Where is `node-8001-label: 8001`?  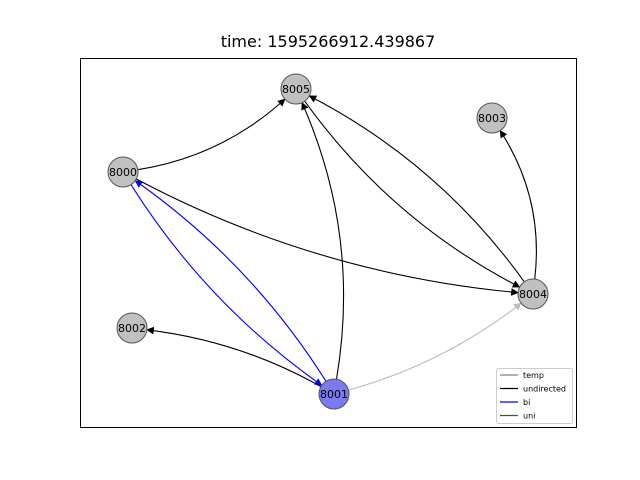 node-8001-label: 8001 is located at coordinates (334, 394).